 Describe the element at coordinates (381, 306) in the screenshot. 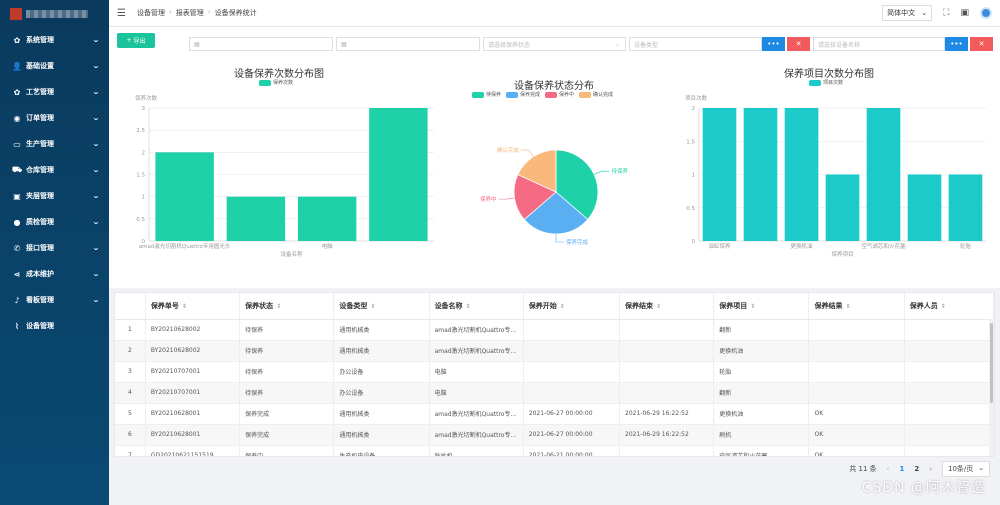

I see `column-header: 设备类型 ⇕` at that location.